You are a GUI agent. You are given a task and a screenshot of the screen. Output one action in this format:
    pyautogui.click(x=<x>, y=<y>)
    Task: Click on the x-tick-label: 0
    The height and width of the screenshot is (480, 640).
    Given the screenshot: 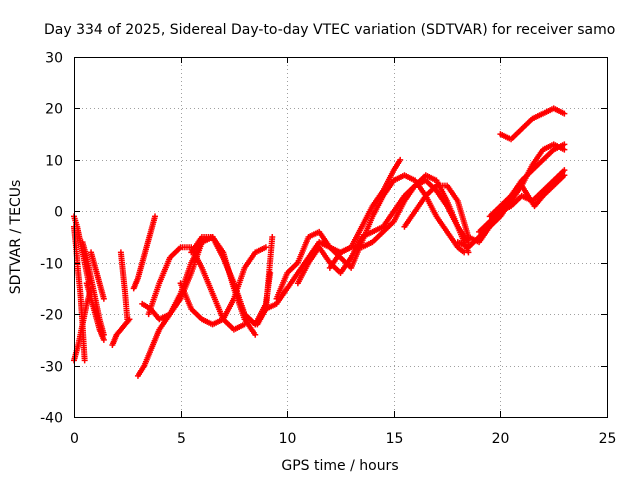 What is the action you would take?
    pyautogui.click(x=74, y=439)
    